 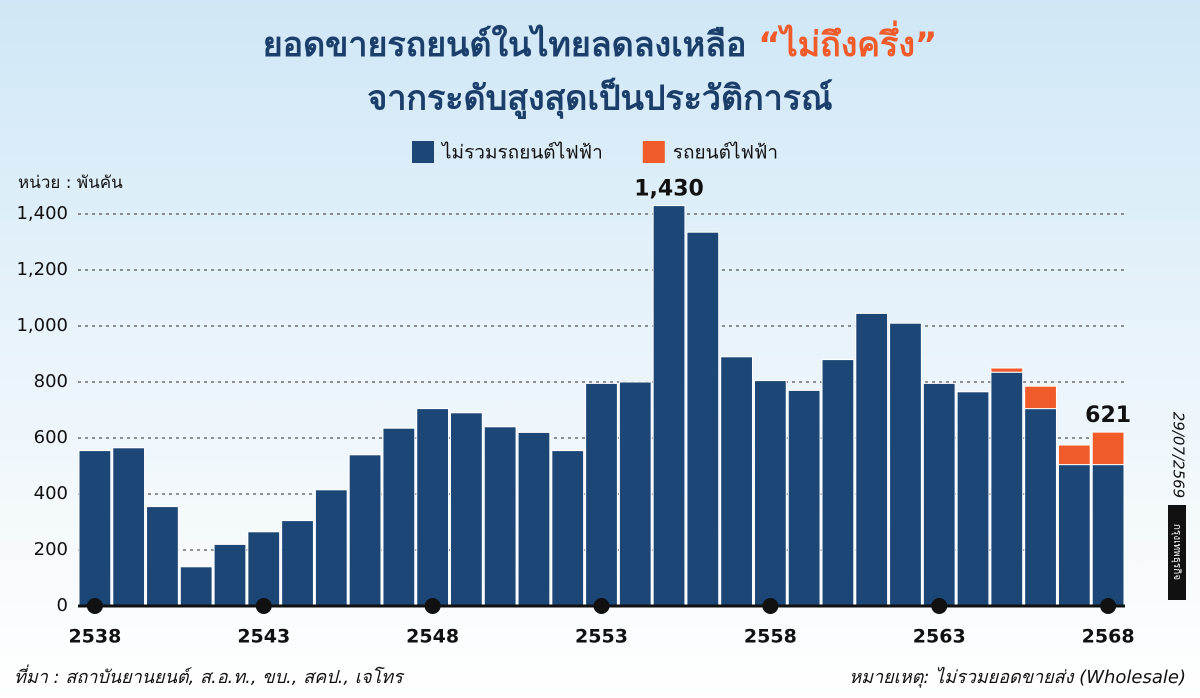 I want to click on x-tick-label: 2568, so click(x=1108, y=637).